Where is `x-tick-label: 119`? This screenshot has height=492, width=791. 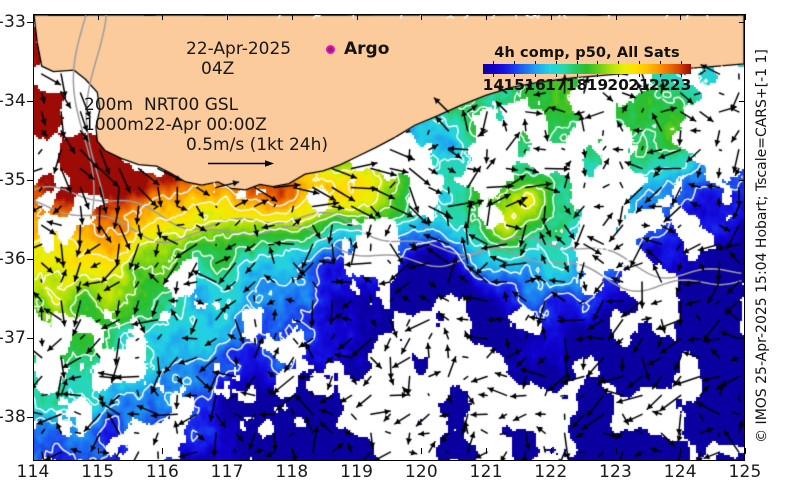
x-tick-label: 119 is located at coordinates (357, 472).